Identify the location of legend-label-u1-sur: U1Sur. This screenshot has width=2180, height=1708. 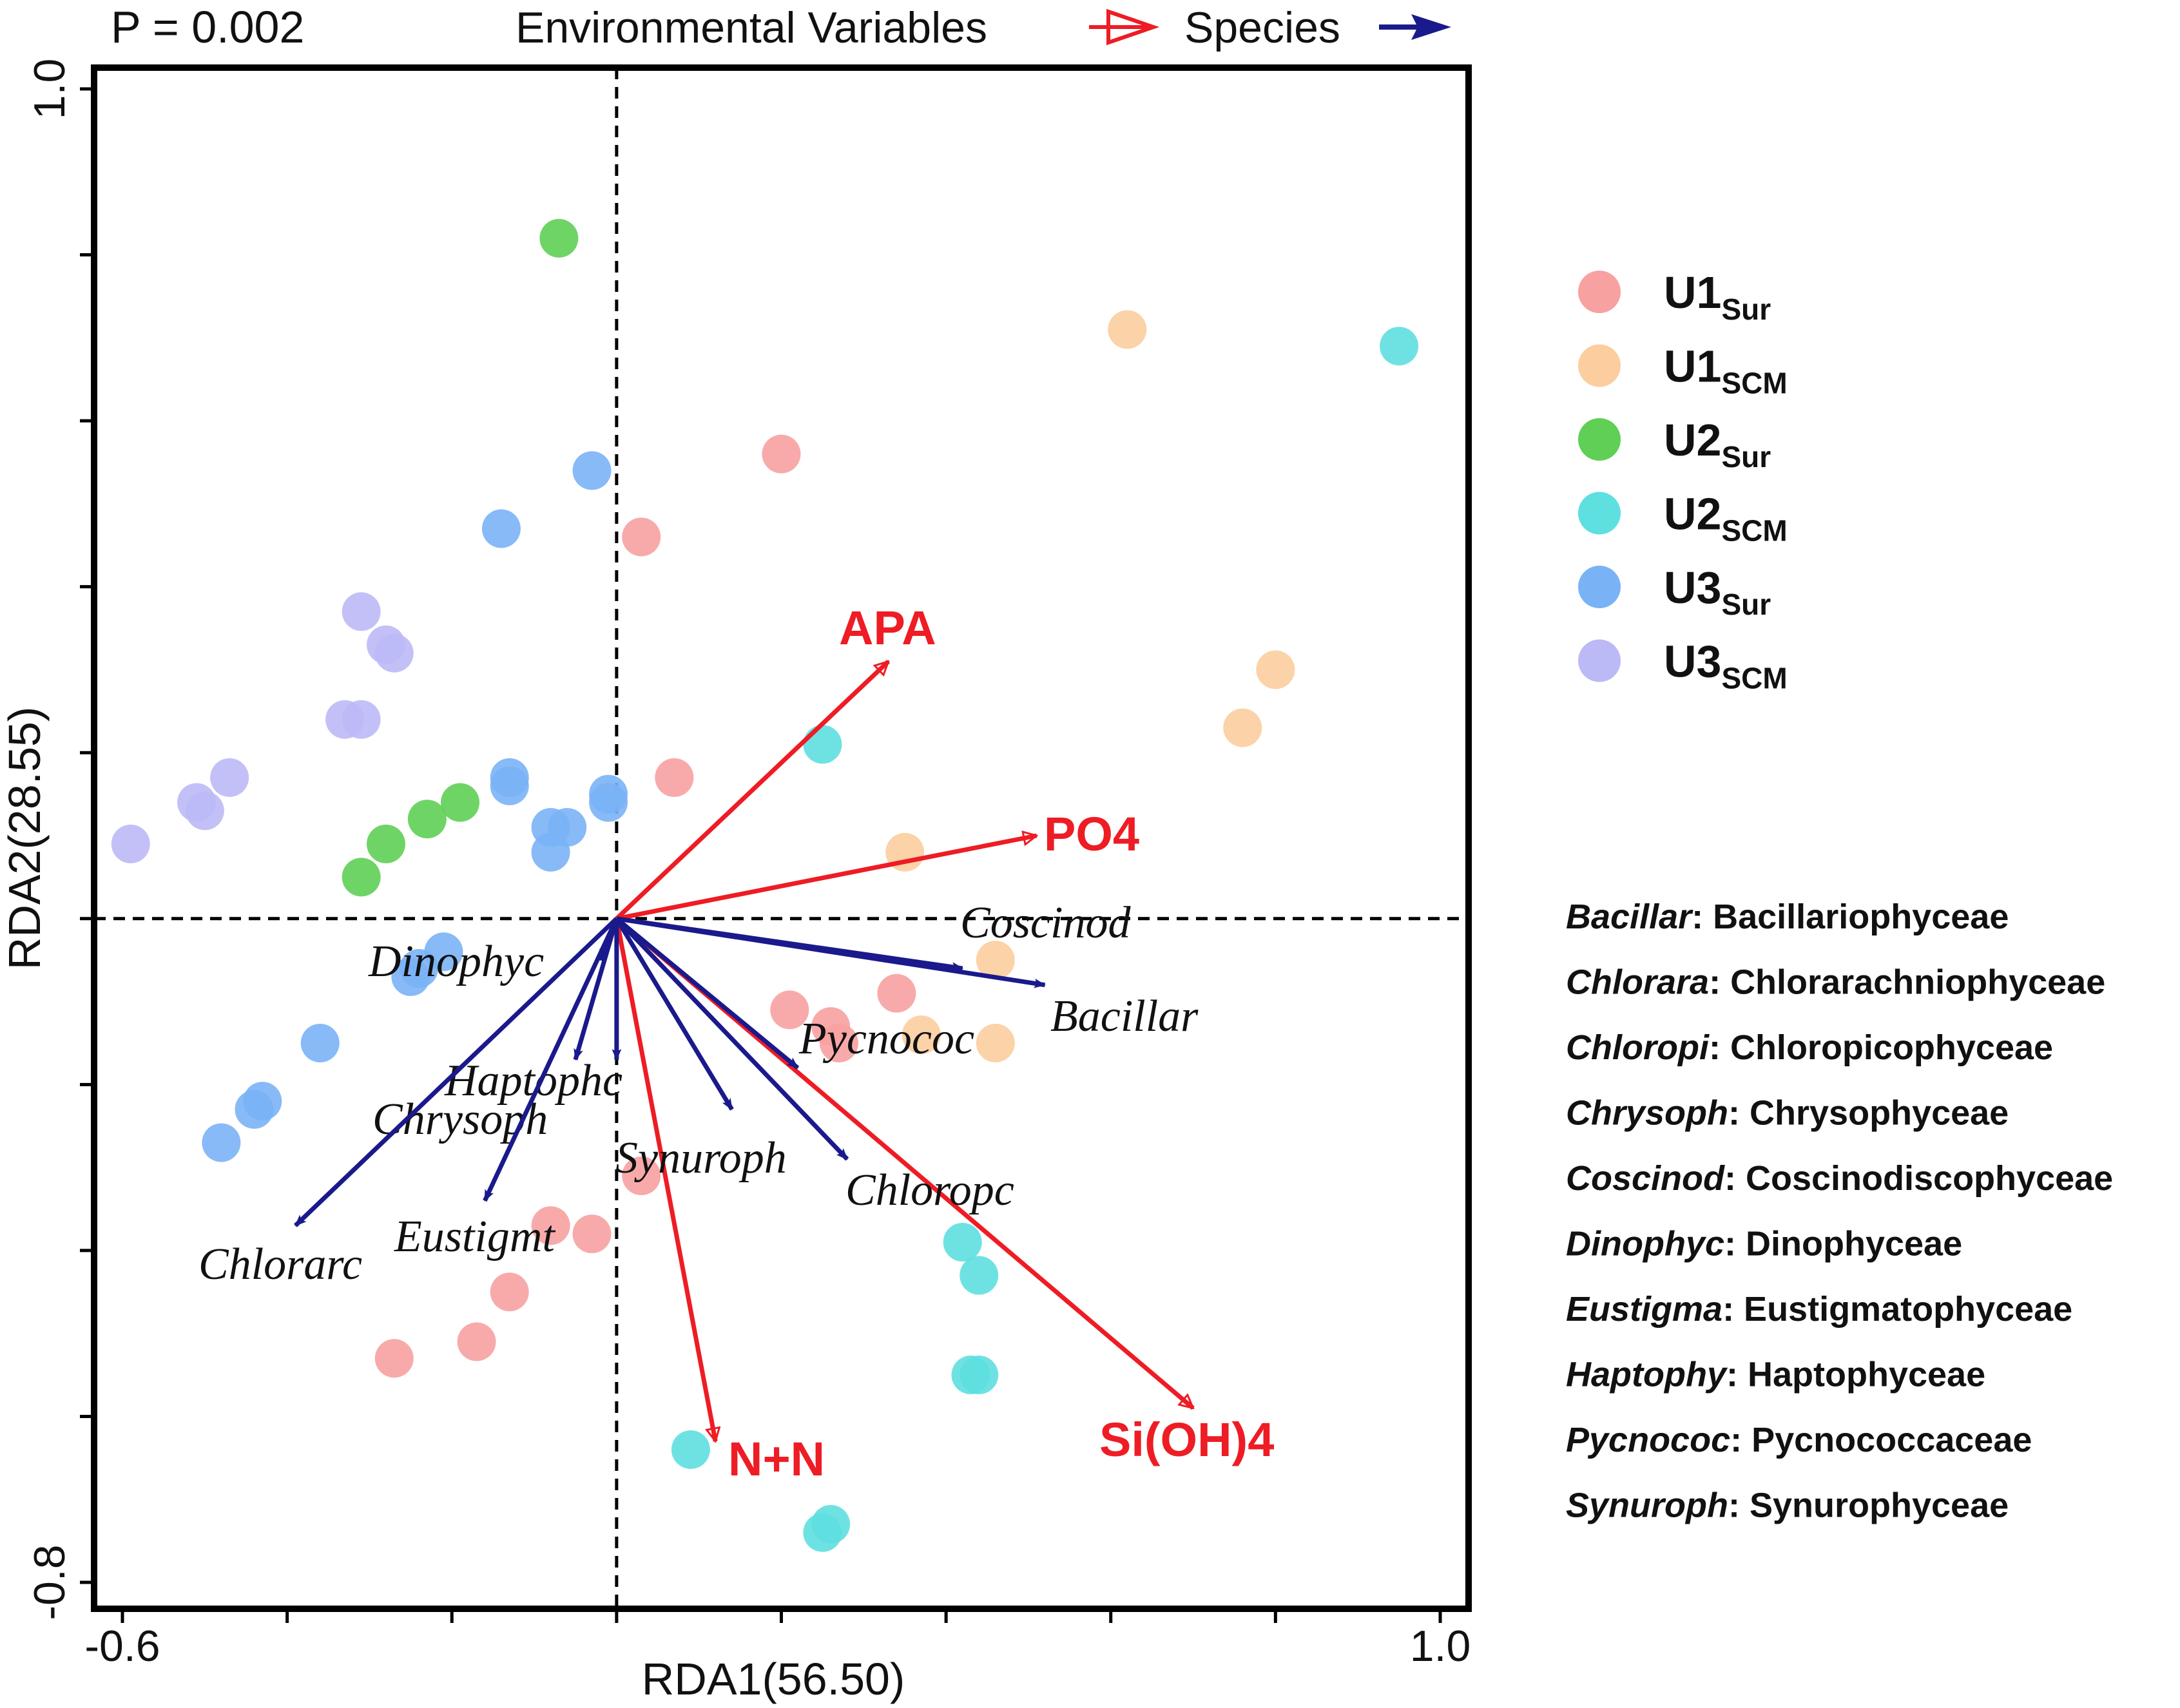
(1717, 296).